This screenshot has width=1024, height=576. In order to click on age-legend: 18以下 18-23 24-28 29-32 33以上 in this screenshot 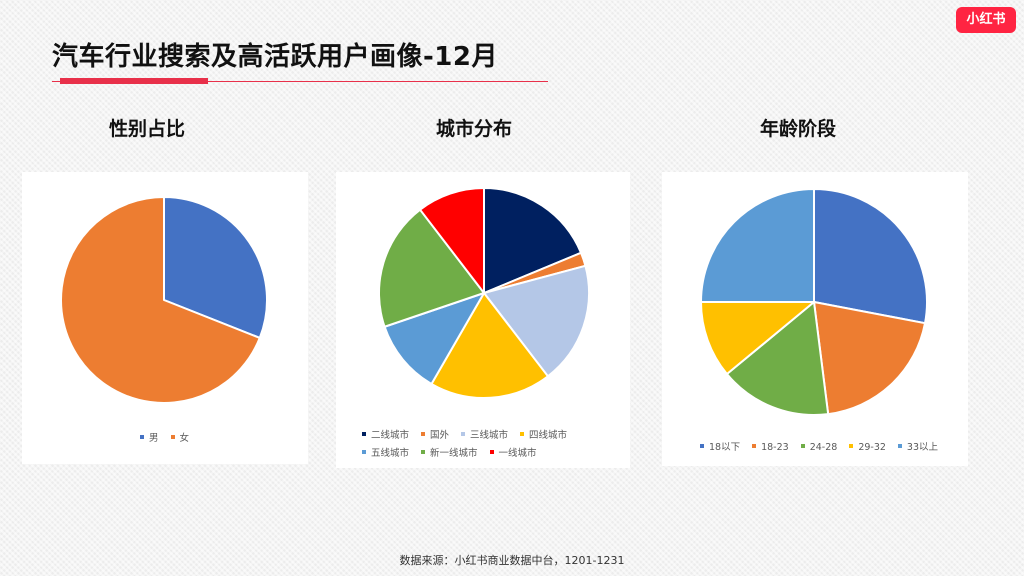, I will do `click(833, 448)`.